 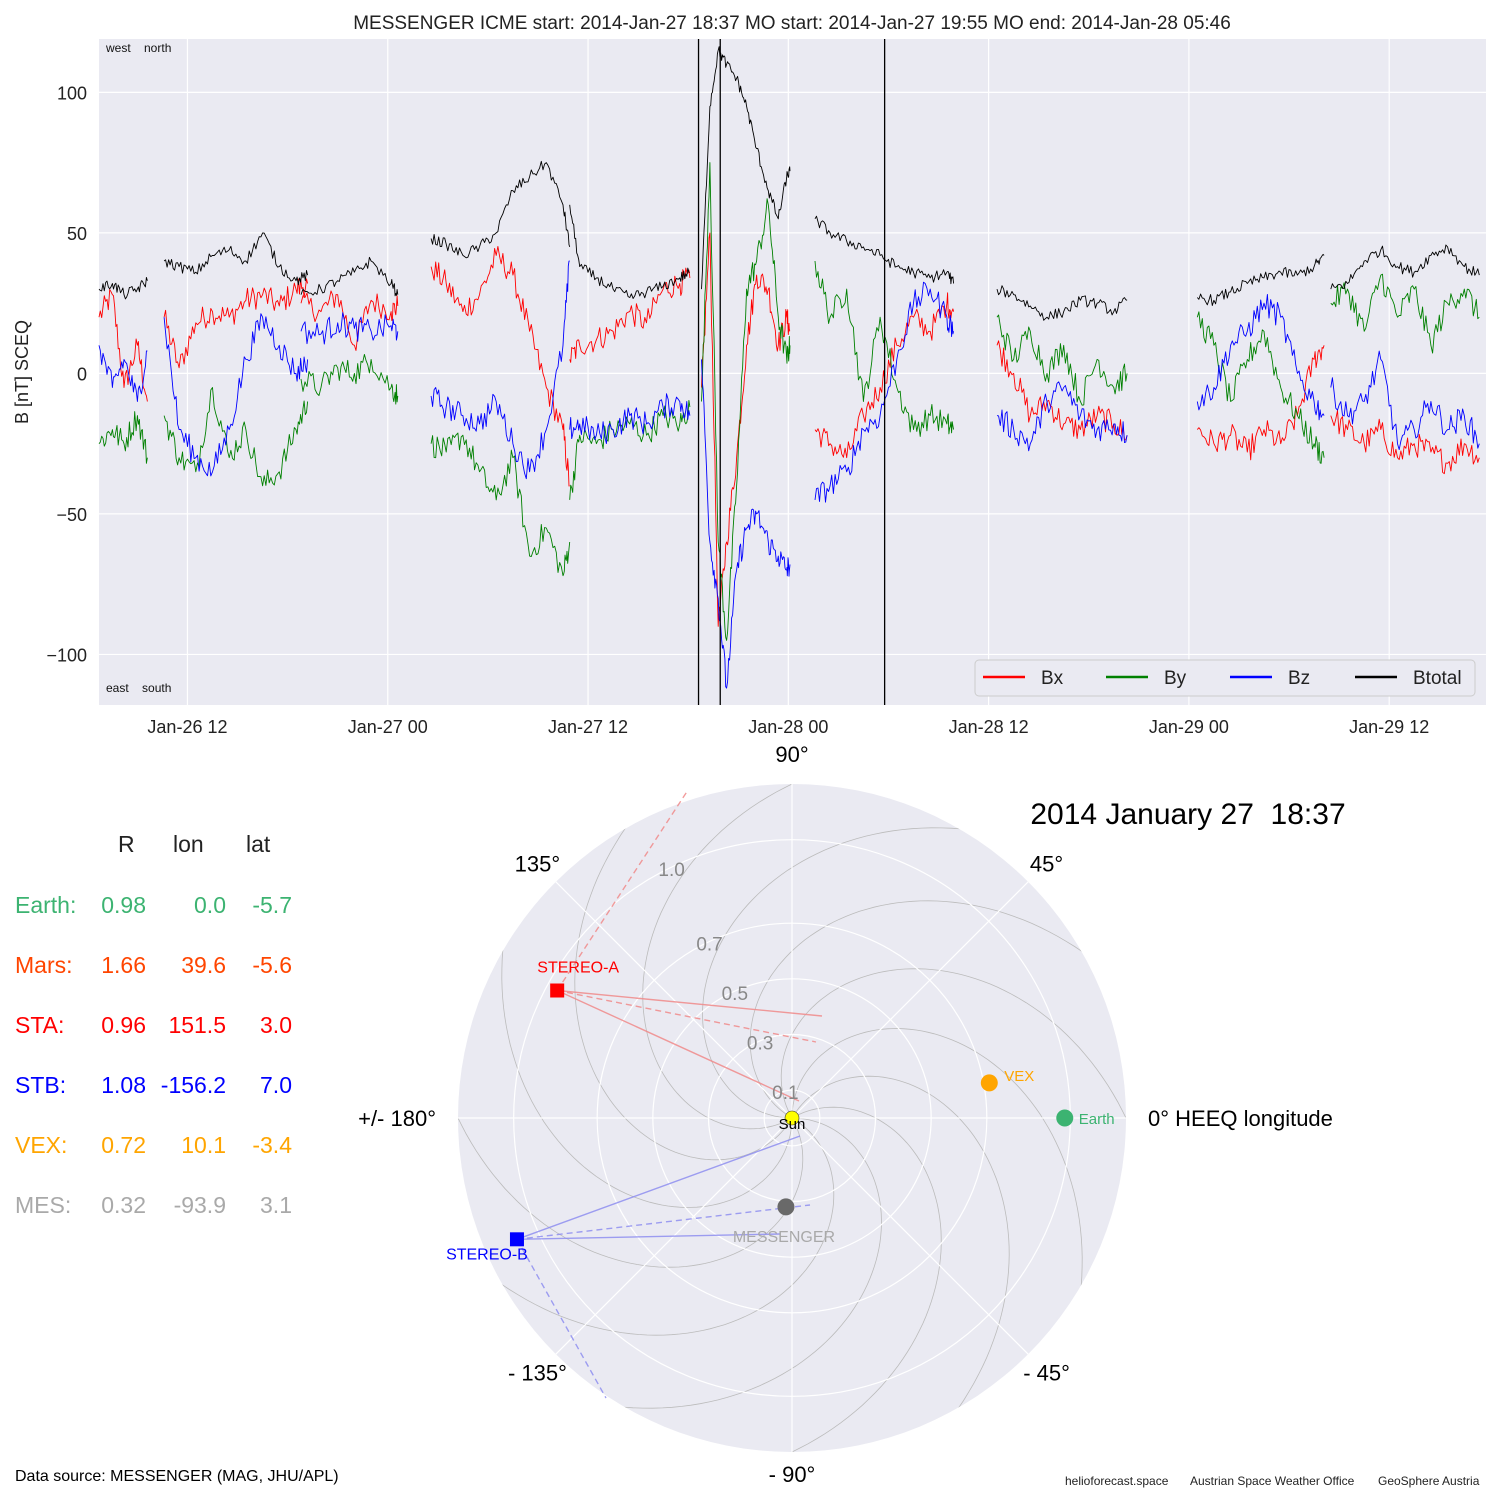 I want to click on table-cell-name: MES:, so click(x=43, y=1205).